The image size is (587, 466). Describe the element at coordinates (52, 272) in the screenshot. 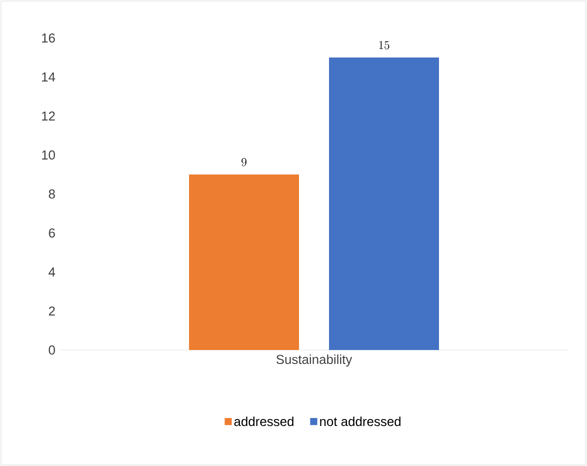

I see `y-tick-label: 4` at that location.